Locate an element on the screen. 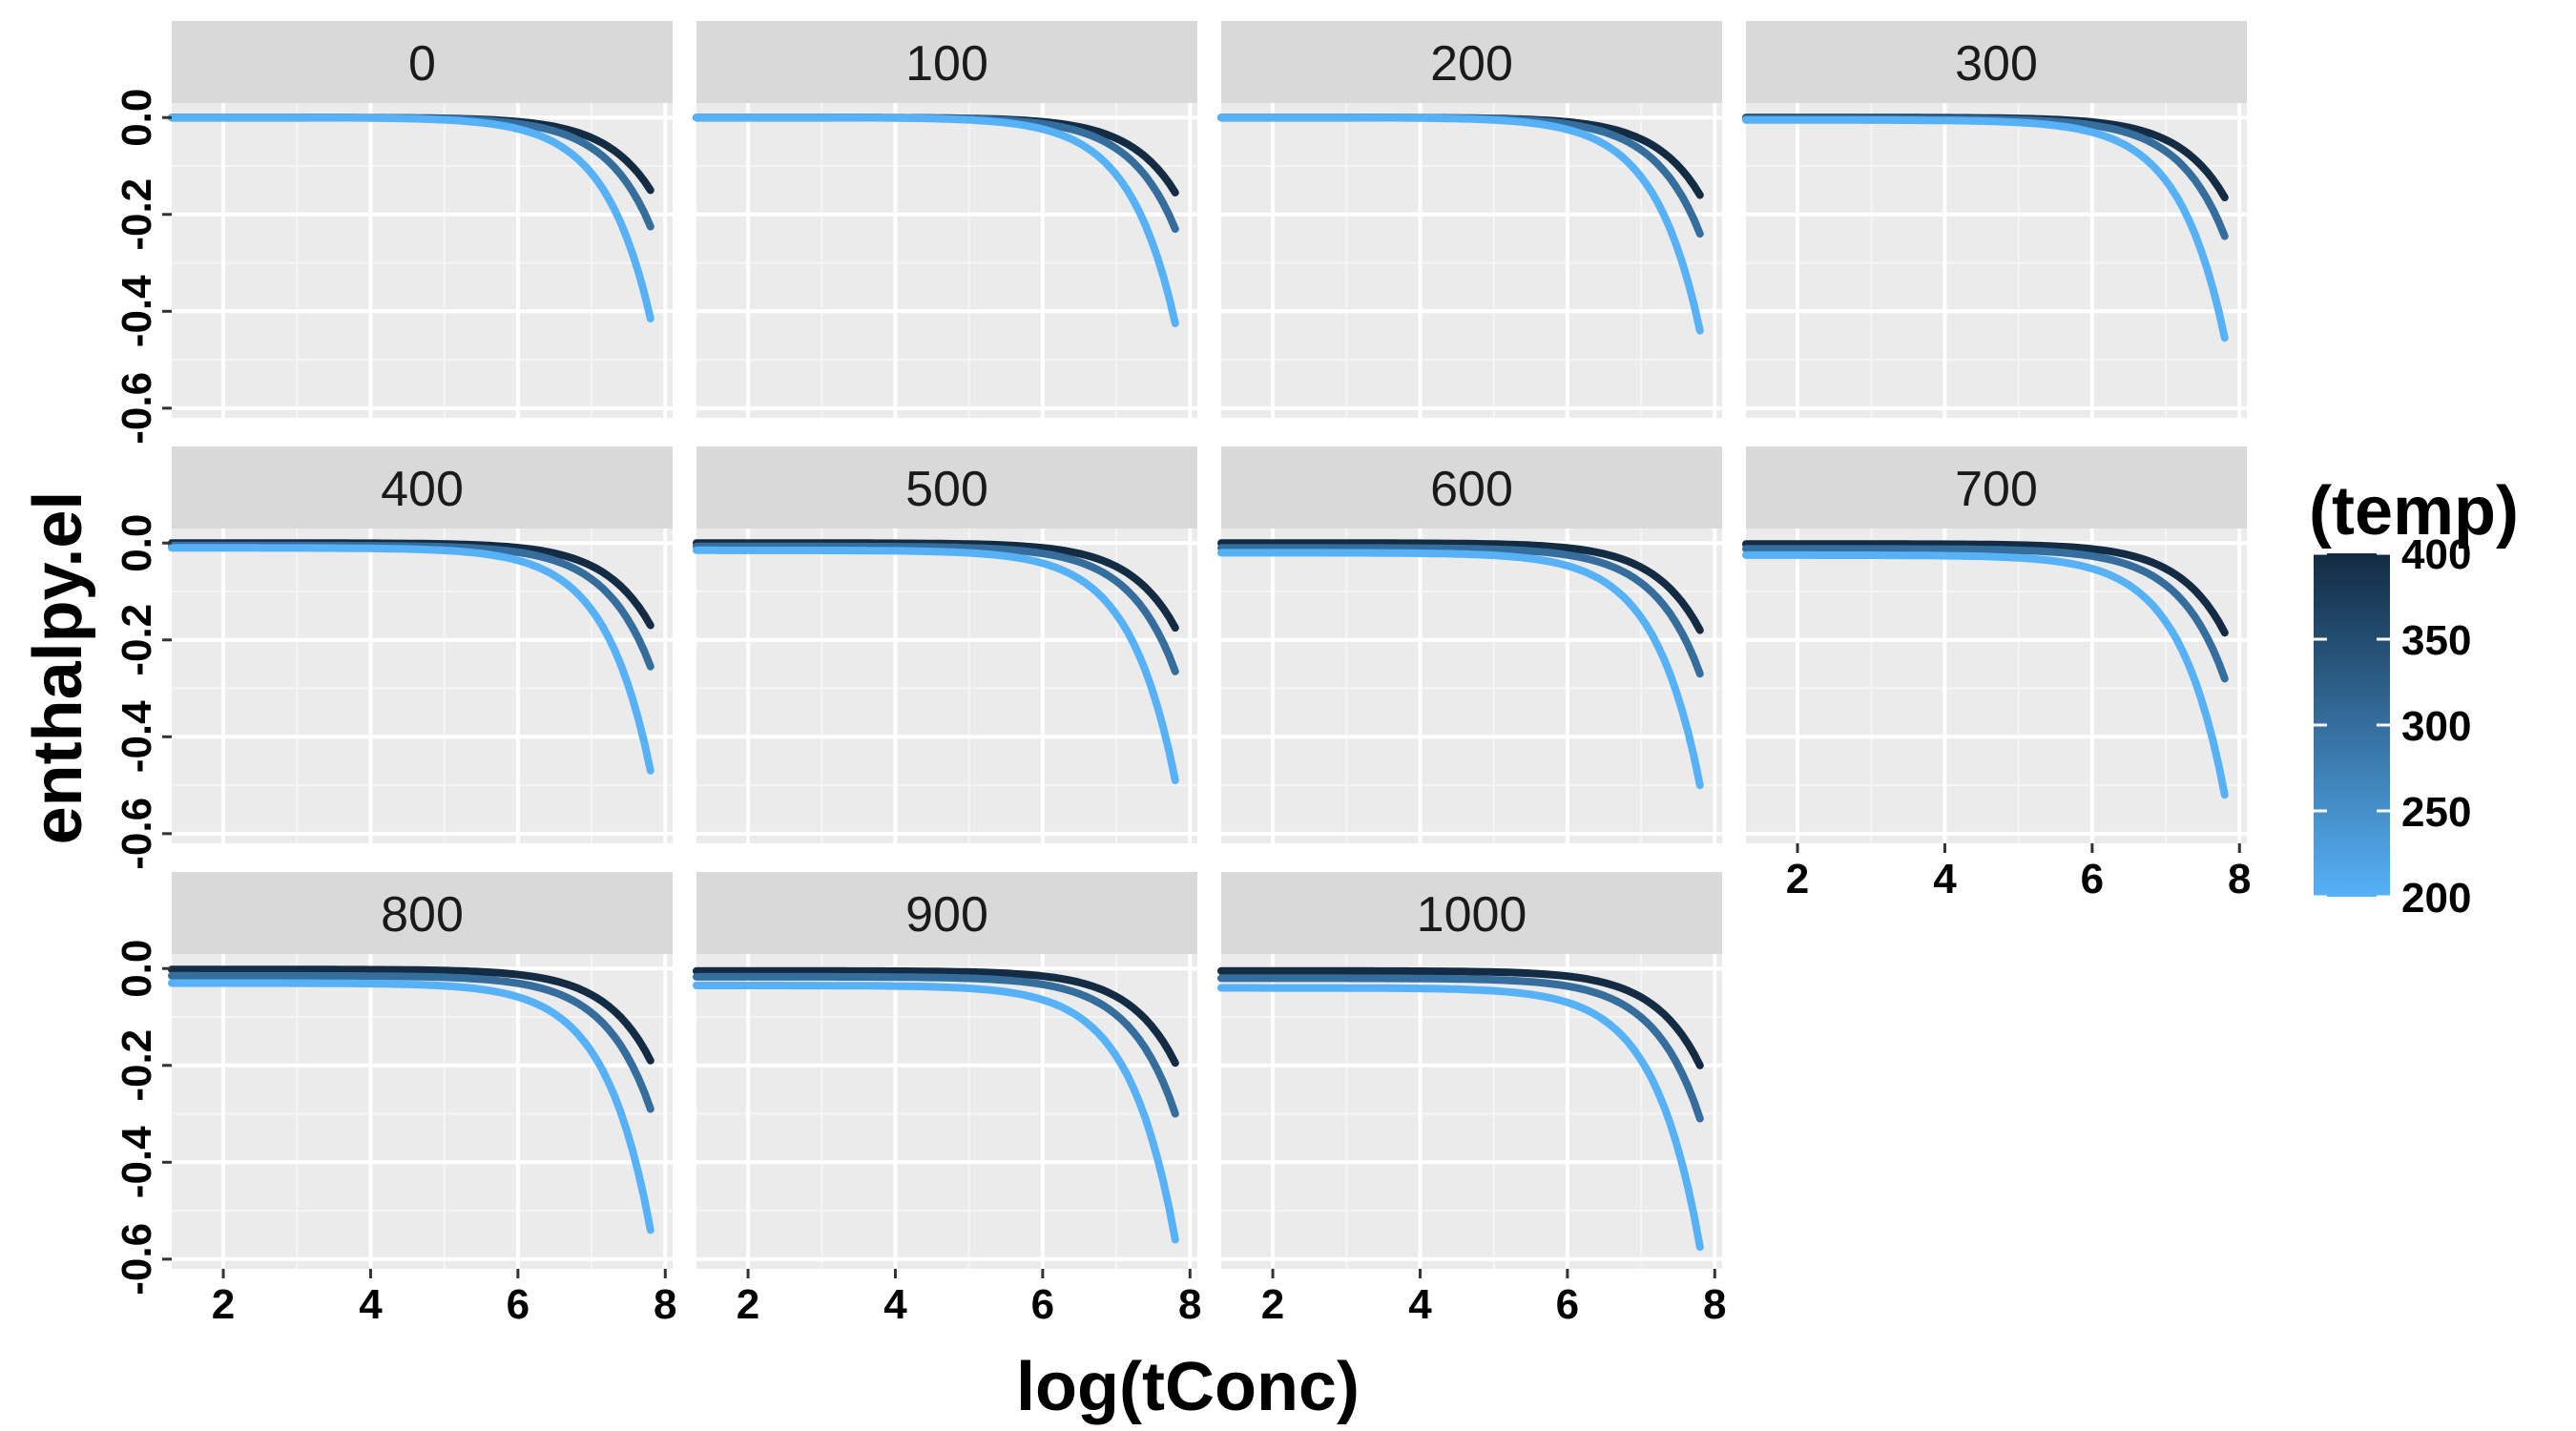 The height and width of the screenshot is (1431, 2576). facet-panel-100: 100 is located at coordinates (945, 220).